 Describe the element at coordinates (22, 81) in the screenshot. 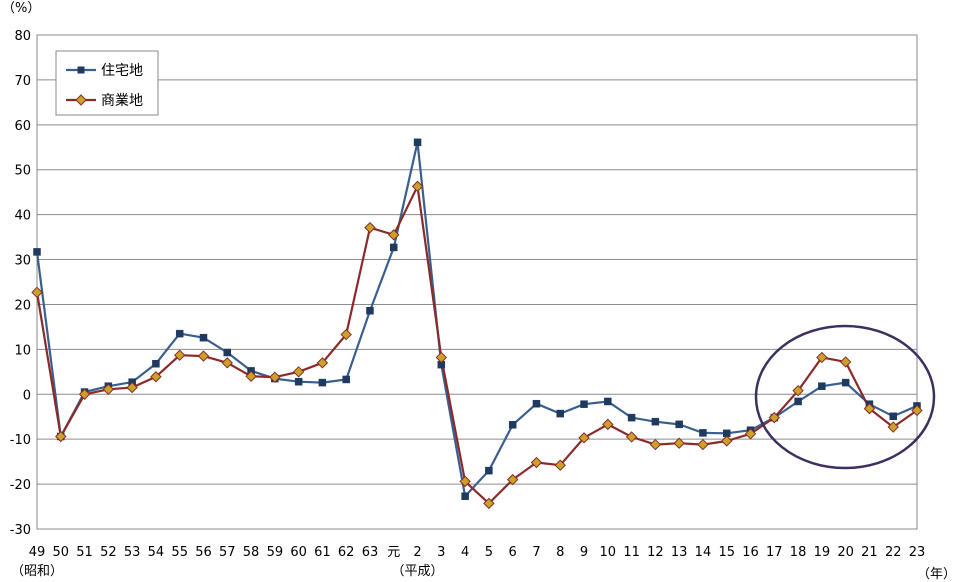

I see `y-tick-label: 70` at that location.